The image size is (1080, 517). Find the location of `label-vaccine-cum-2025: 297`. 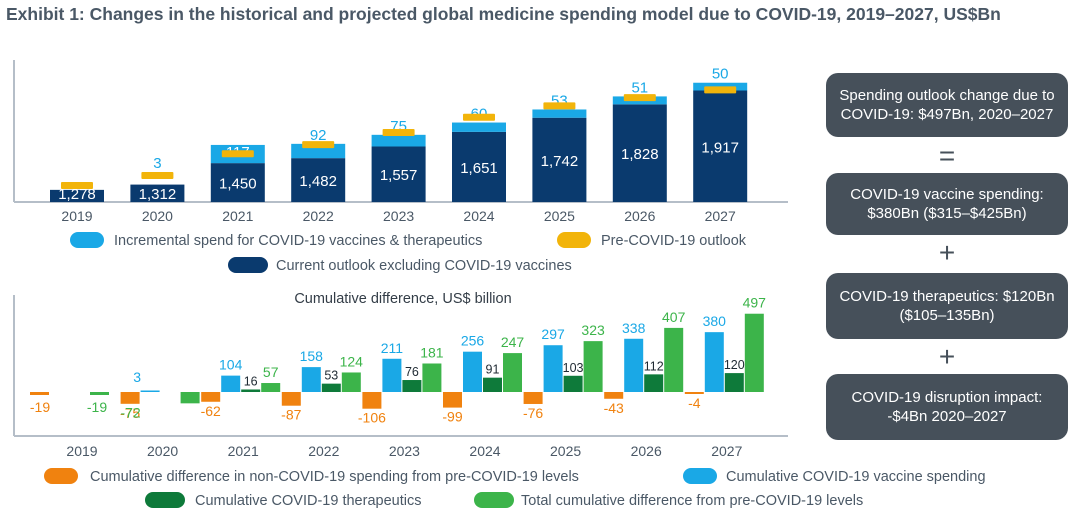

label-vaccine-cum-2025: 297 is located at coordinates (553, 334).